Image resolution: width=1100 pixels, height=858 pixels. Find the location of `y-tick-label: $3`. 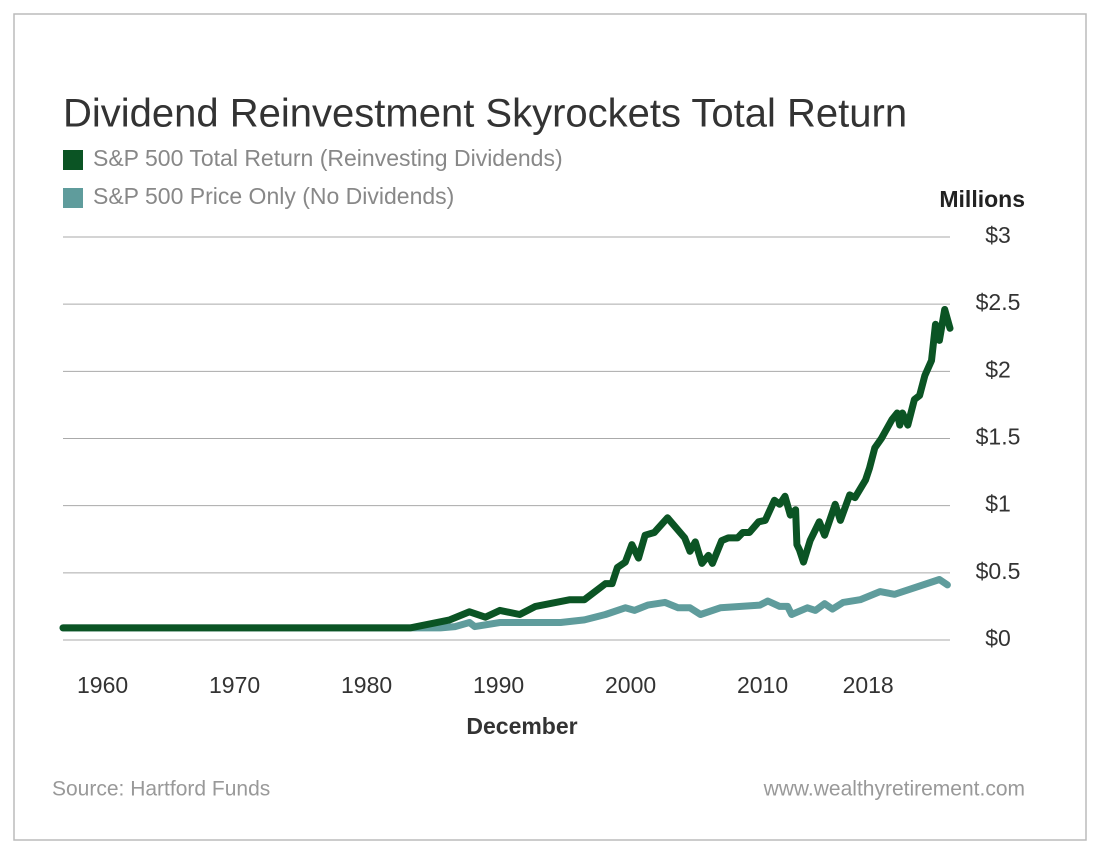

y-tick-label: $3 is located at coordinates (998, 235).